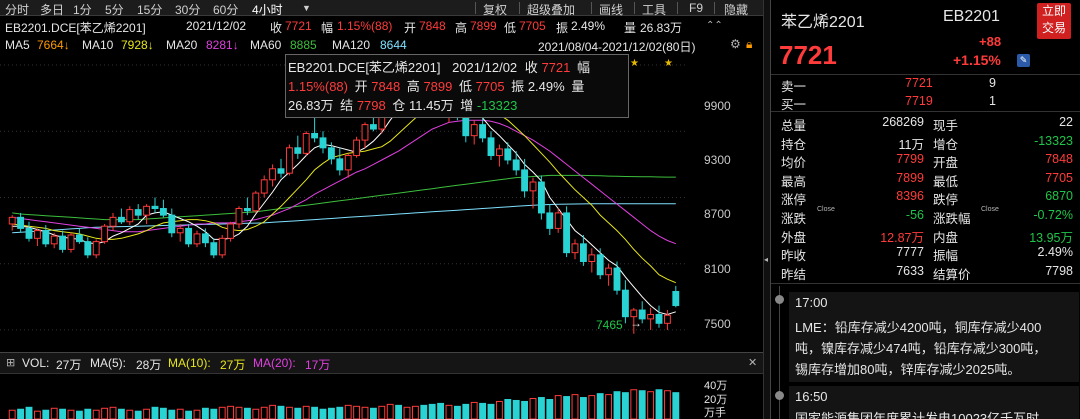 Image resolution: width=1080 pixels, height=419 pixels. Describe the element at coordinates (347, 105) in the screenshot. I see `tip-settle-label: 结` at that location.